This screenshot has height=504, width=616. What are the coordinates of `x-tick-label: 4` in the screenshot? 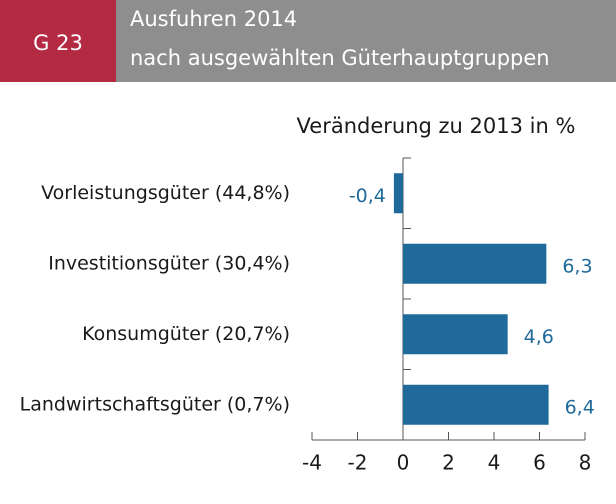 It's located at (494, 463).